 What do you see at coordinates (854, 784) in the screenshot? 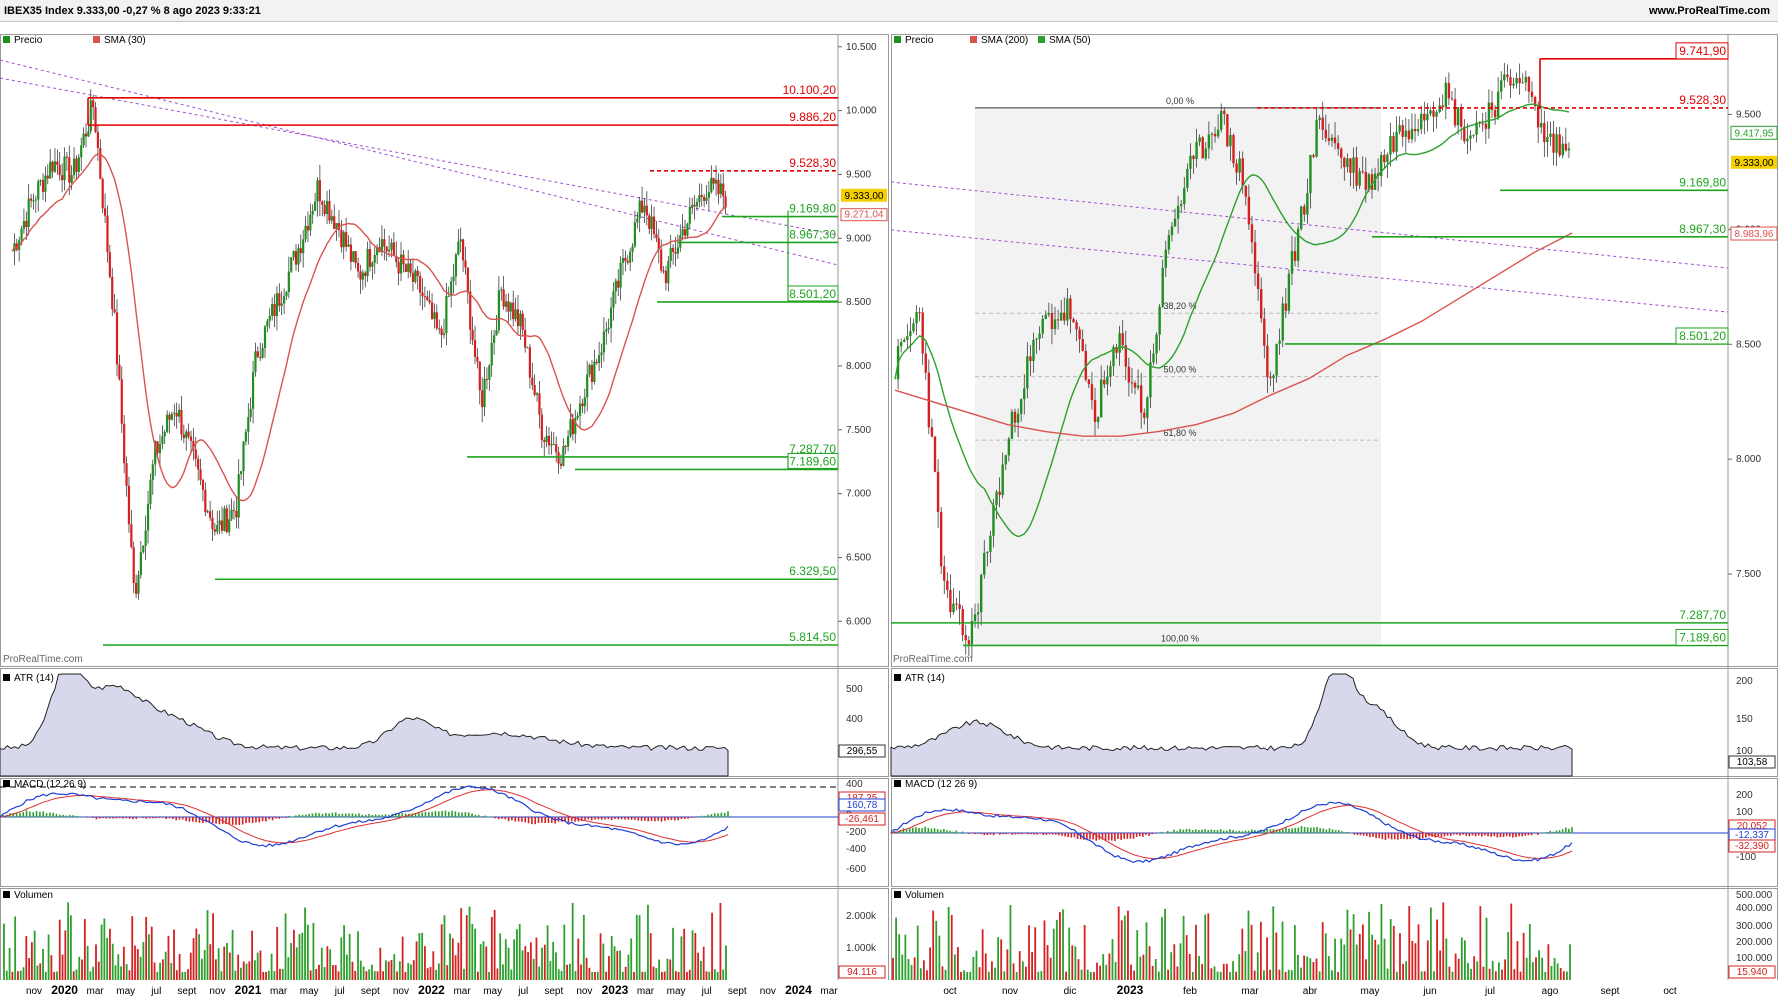
I see `macd-tick-label: 400` at bounding box center [854, 784].